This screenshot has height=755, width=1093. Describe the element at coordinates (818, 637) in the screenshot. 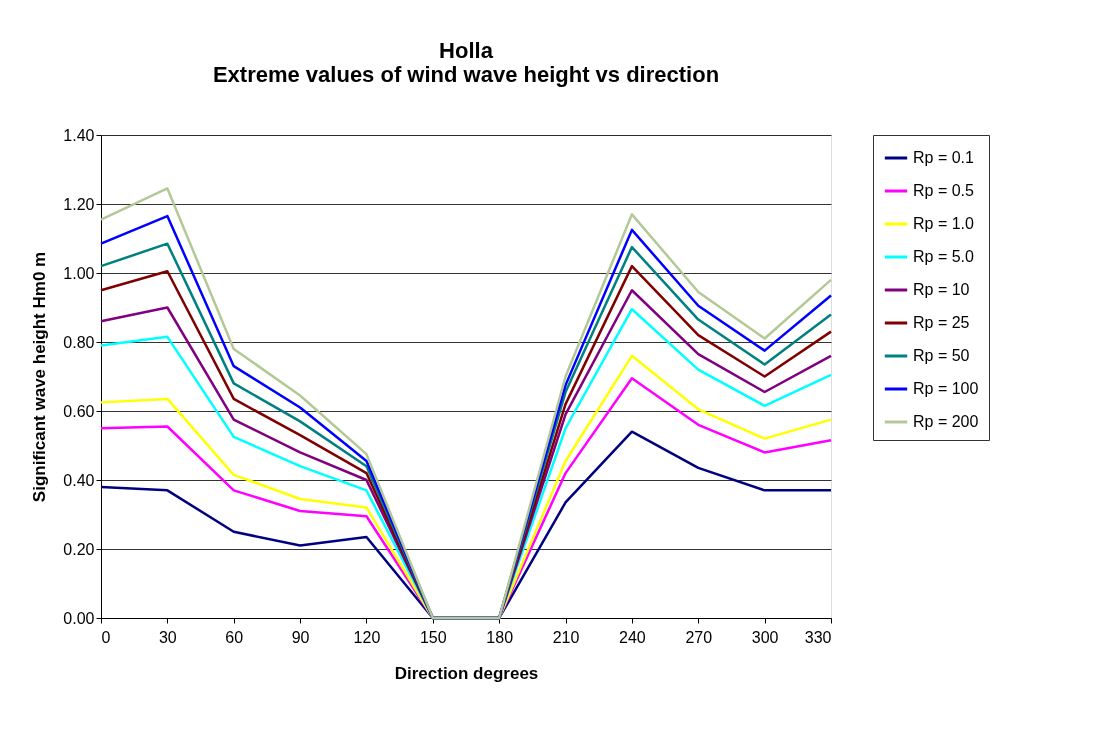

I see `x-tick-label: 330` at that location.